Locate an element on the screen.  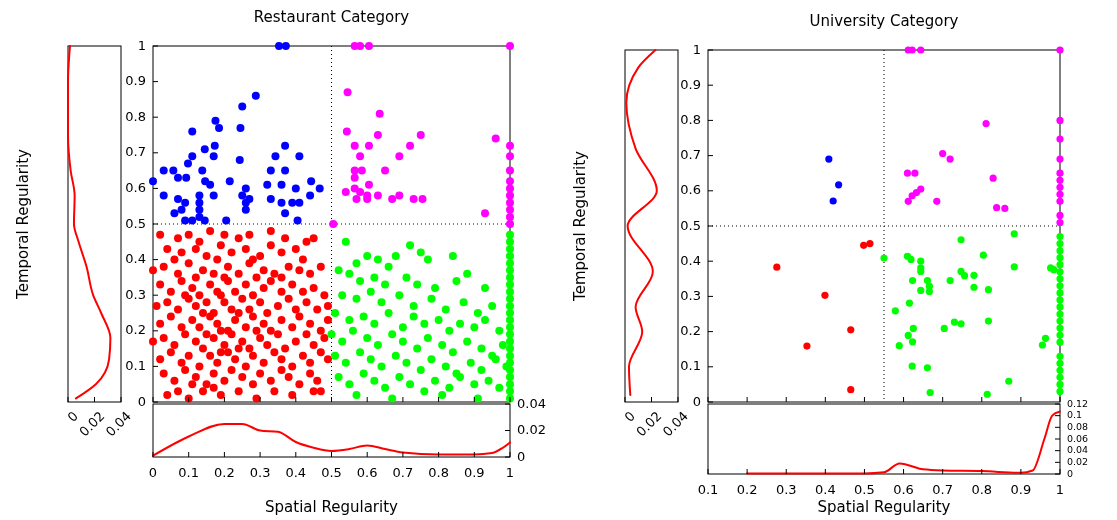
y-tick-label: 0.02 is located at coordinates (1078, 461).